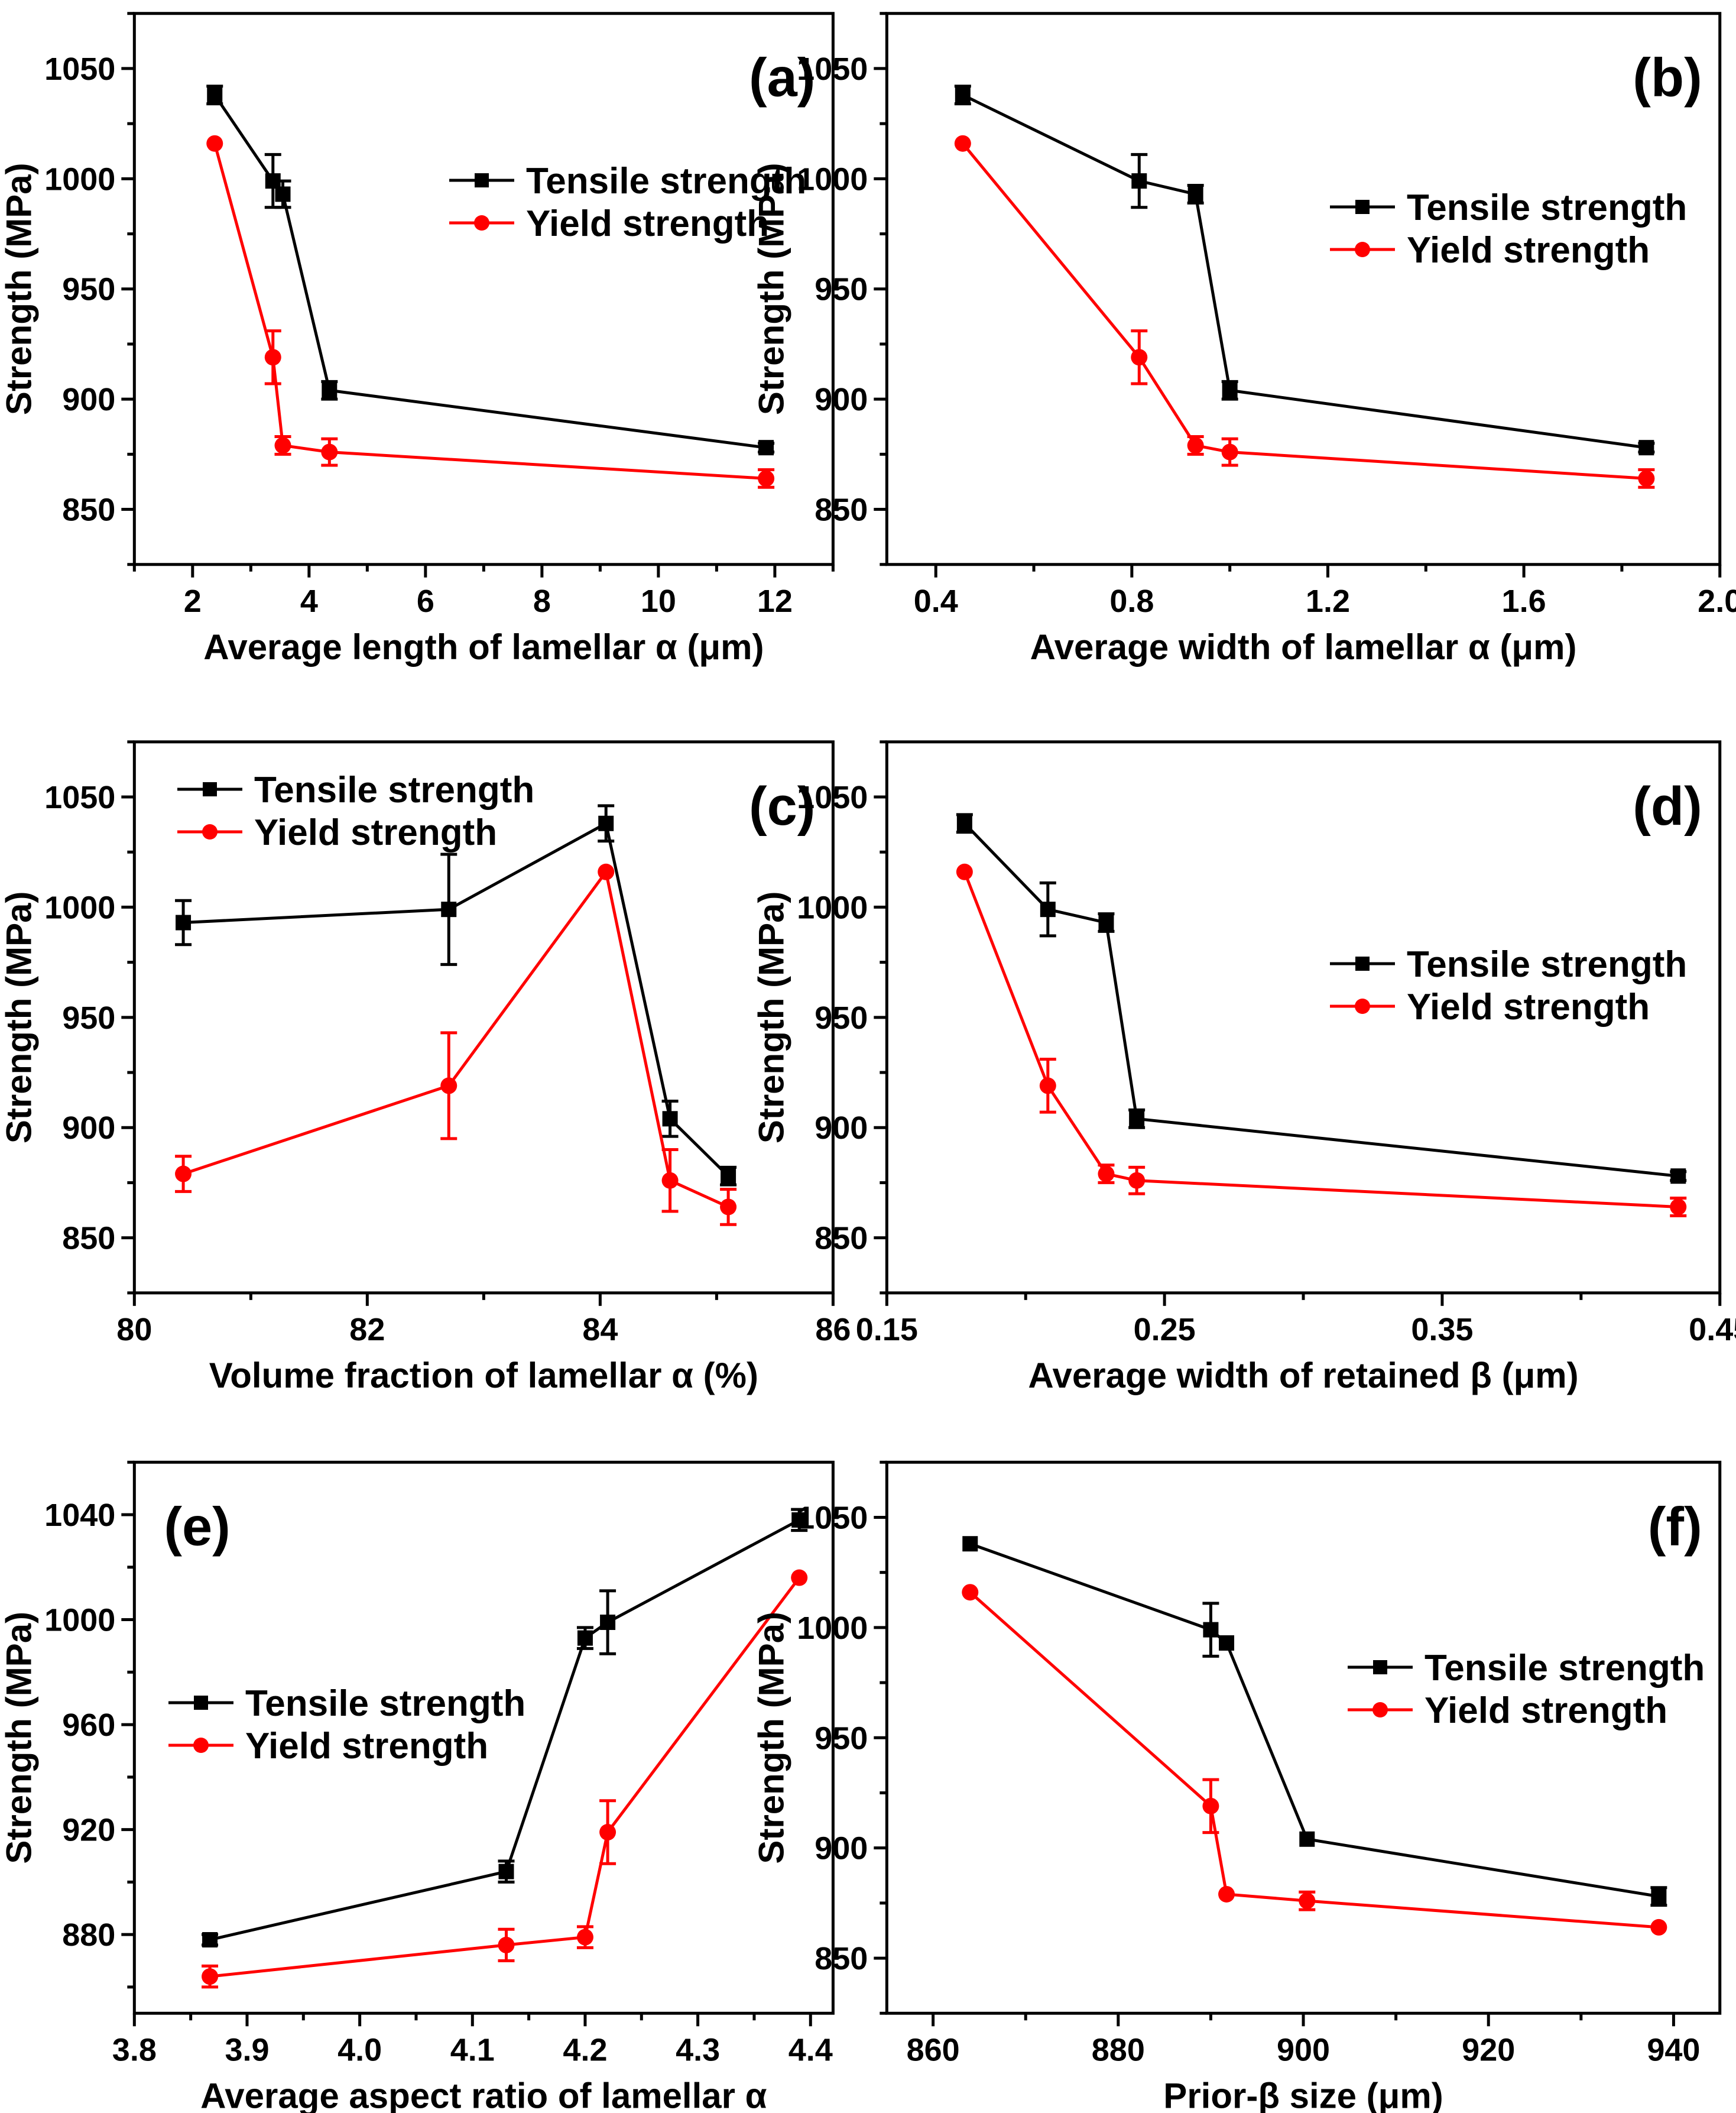 This screenshot has width=1736, height=2113. I want to click on x-tick-label: 82, so click(367, 1329).